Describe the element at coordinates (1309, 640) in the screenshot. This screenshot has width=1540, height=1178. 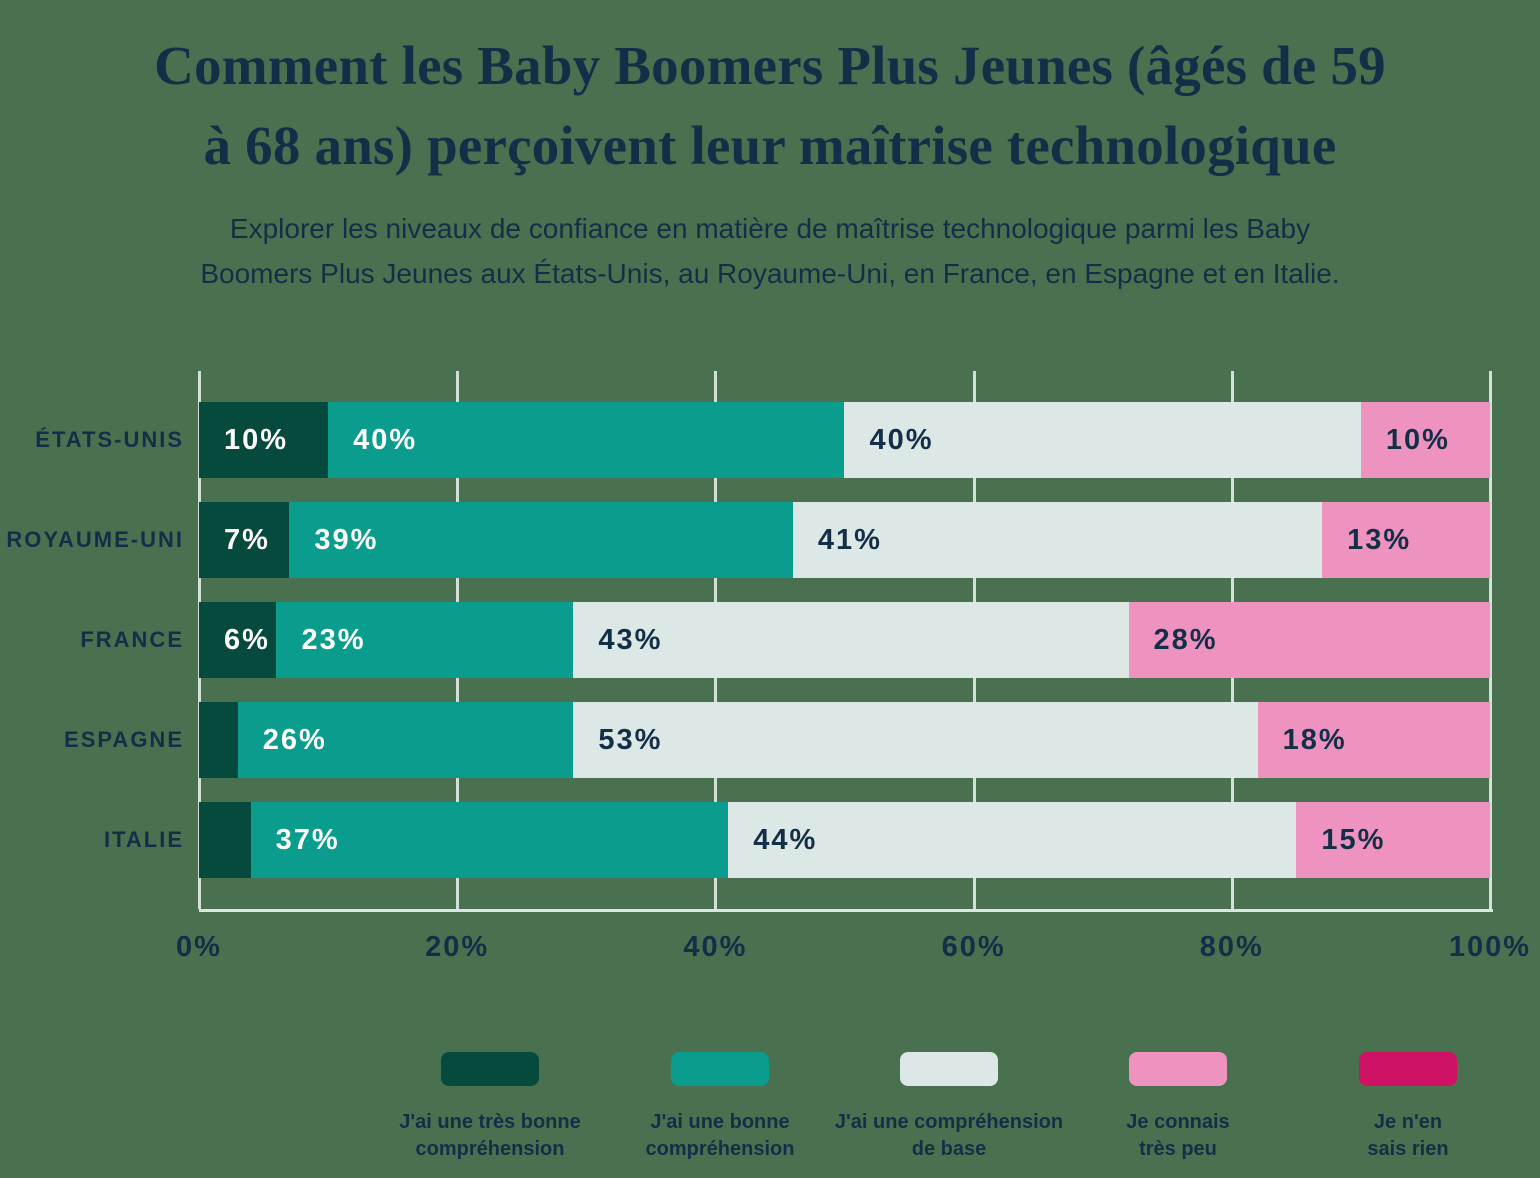
I see `bar-segment: 28%` at that location.